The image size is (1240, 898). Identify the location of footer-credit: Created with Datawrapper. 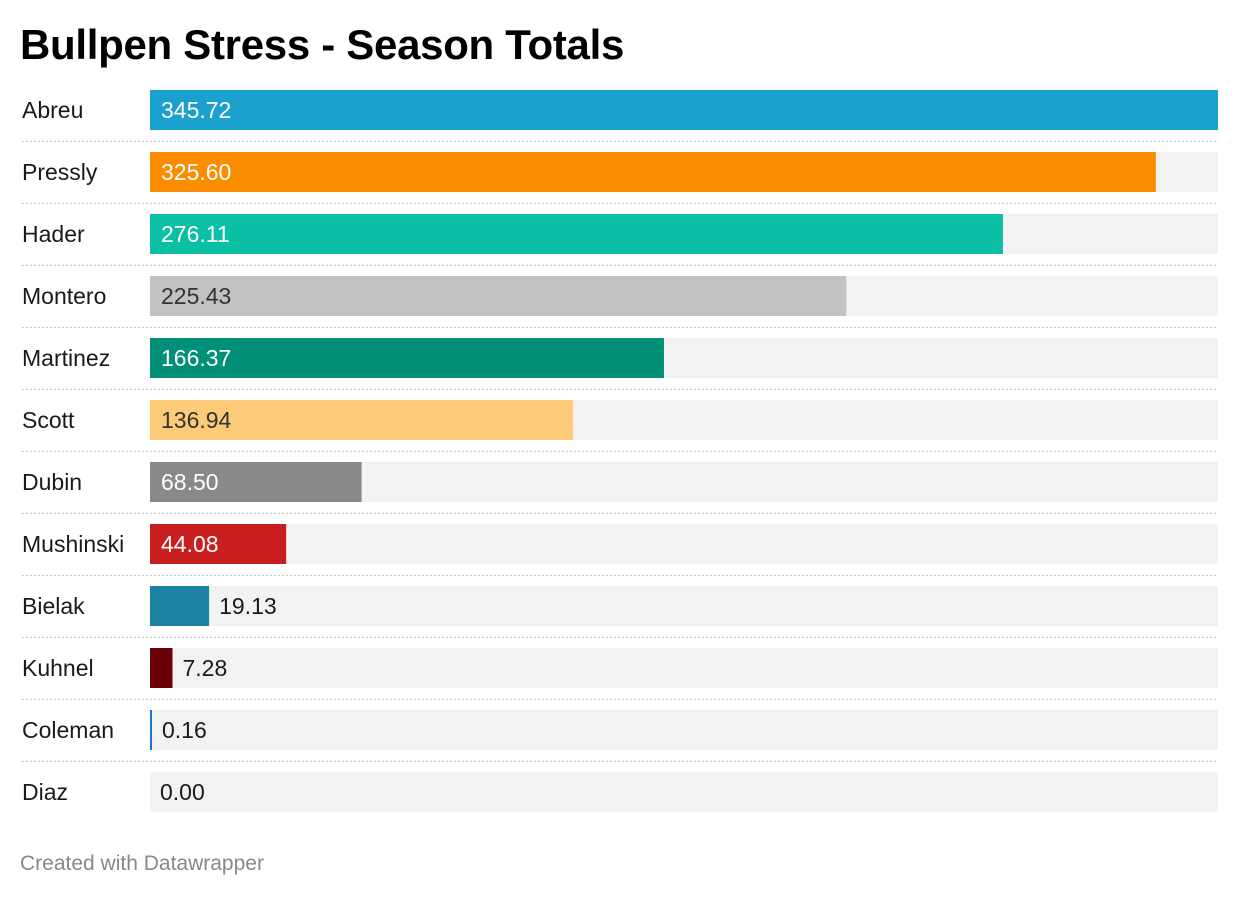
(142, 863).